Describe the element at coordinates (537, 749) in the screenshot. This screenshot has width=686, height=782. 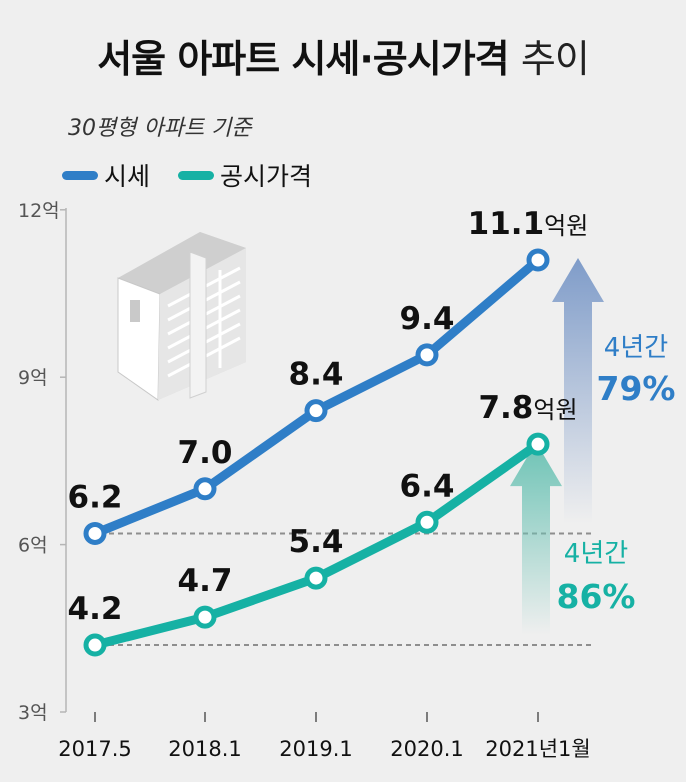
I see `x-tick-label: 2021년1월` at that location.